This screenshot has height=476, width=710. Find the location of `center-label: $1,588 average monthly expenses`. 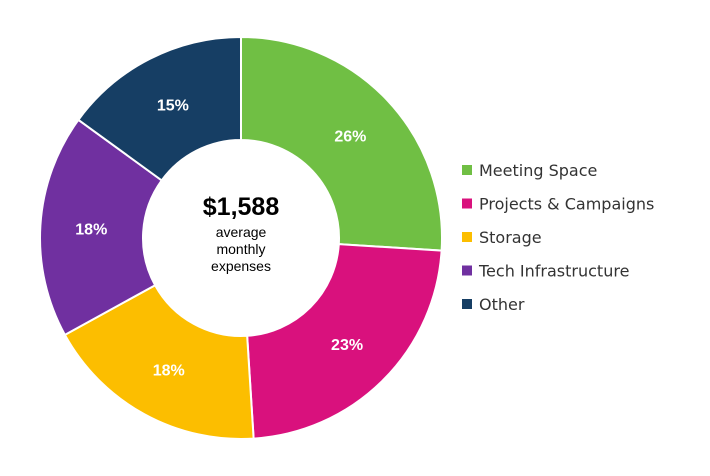

center-label: $1,588 average monthly expenses is located at coordinates (241, 233).